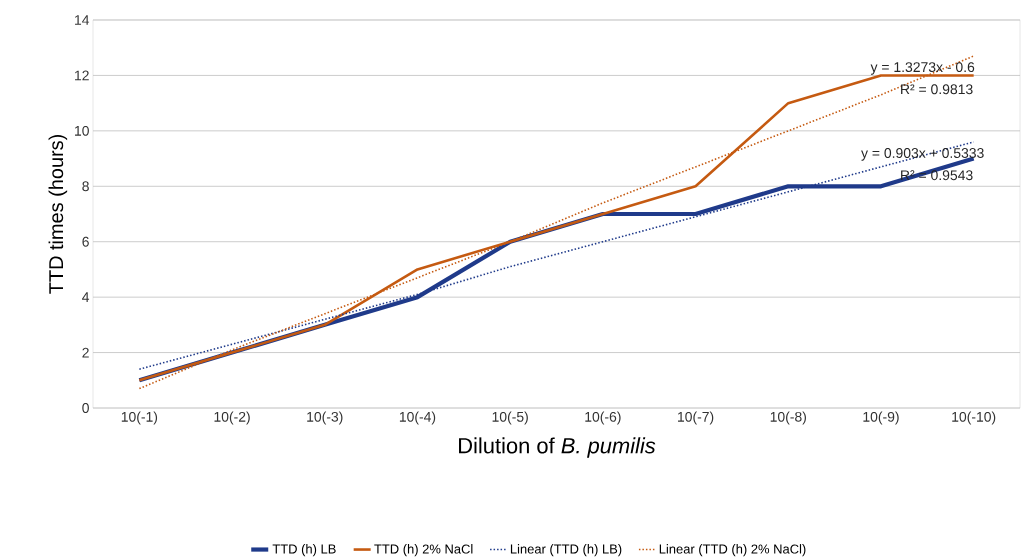 Image resolution: width=1025 pixels, height=560 pixels. I want to click on legend-label: TTD (h) 2% NaCl, so click(423, 550).